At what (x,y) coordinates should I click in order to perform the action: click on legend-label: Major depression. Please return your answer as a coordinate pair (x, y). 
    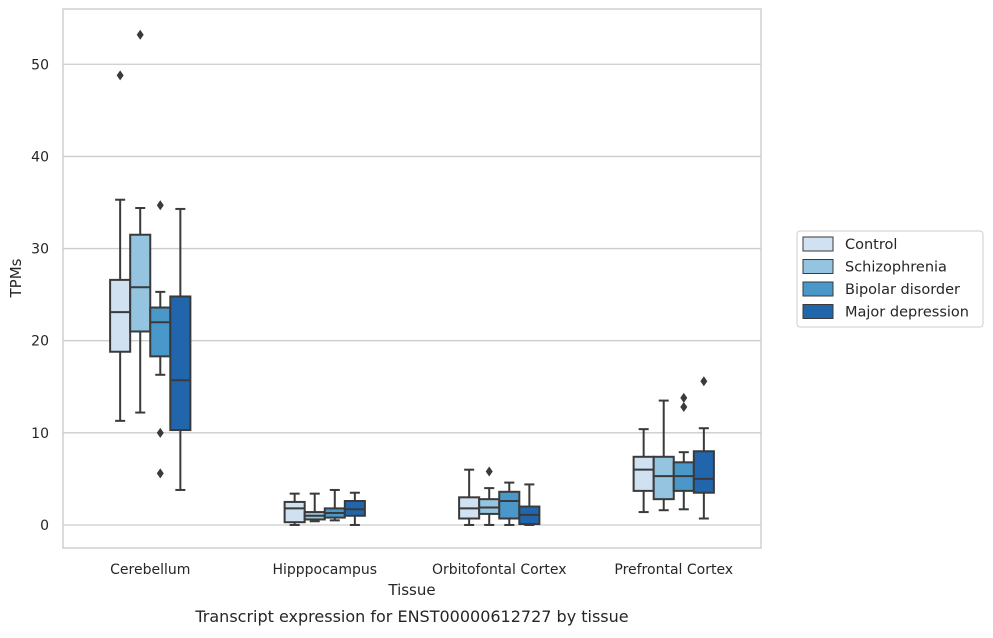
    Looking at the image, I should click on (907, 313).